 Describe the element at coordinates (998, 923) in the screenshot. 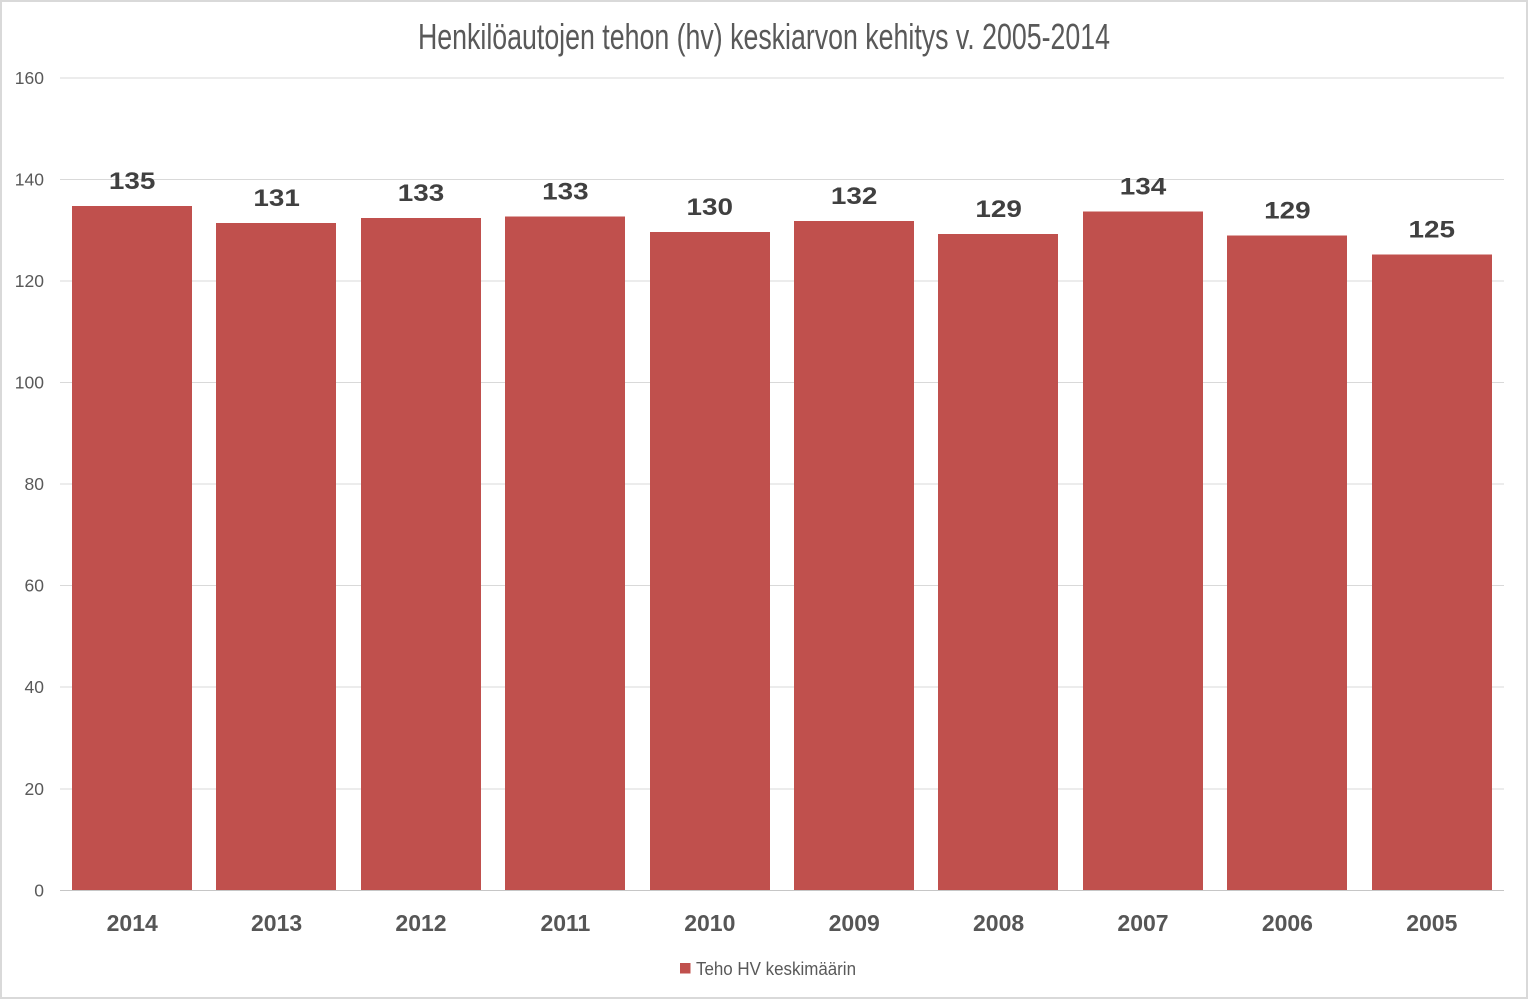

I see `svg-text: 2008` at that location.